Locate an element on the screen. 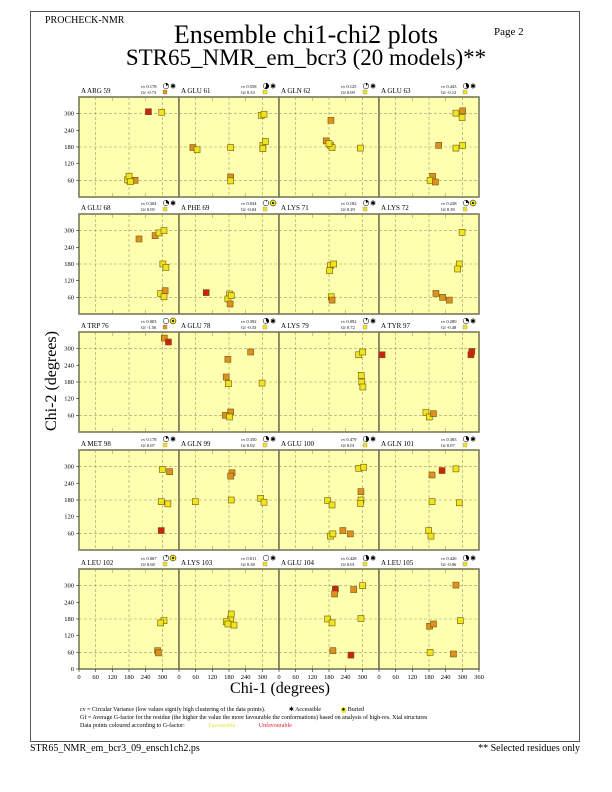 The width and height of the screenshot is (612, 792). gf-value: Gf 0.02 is located at coordinates (248, 445).